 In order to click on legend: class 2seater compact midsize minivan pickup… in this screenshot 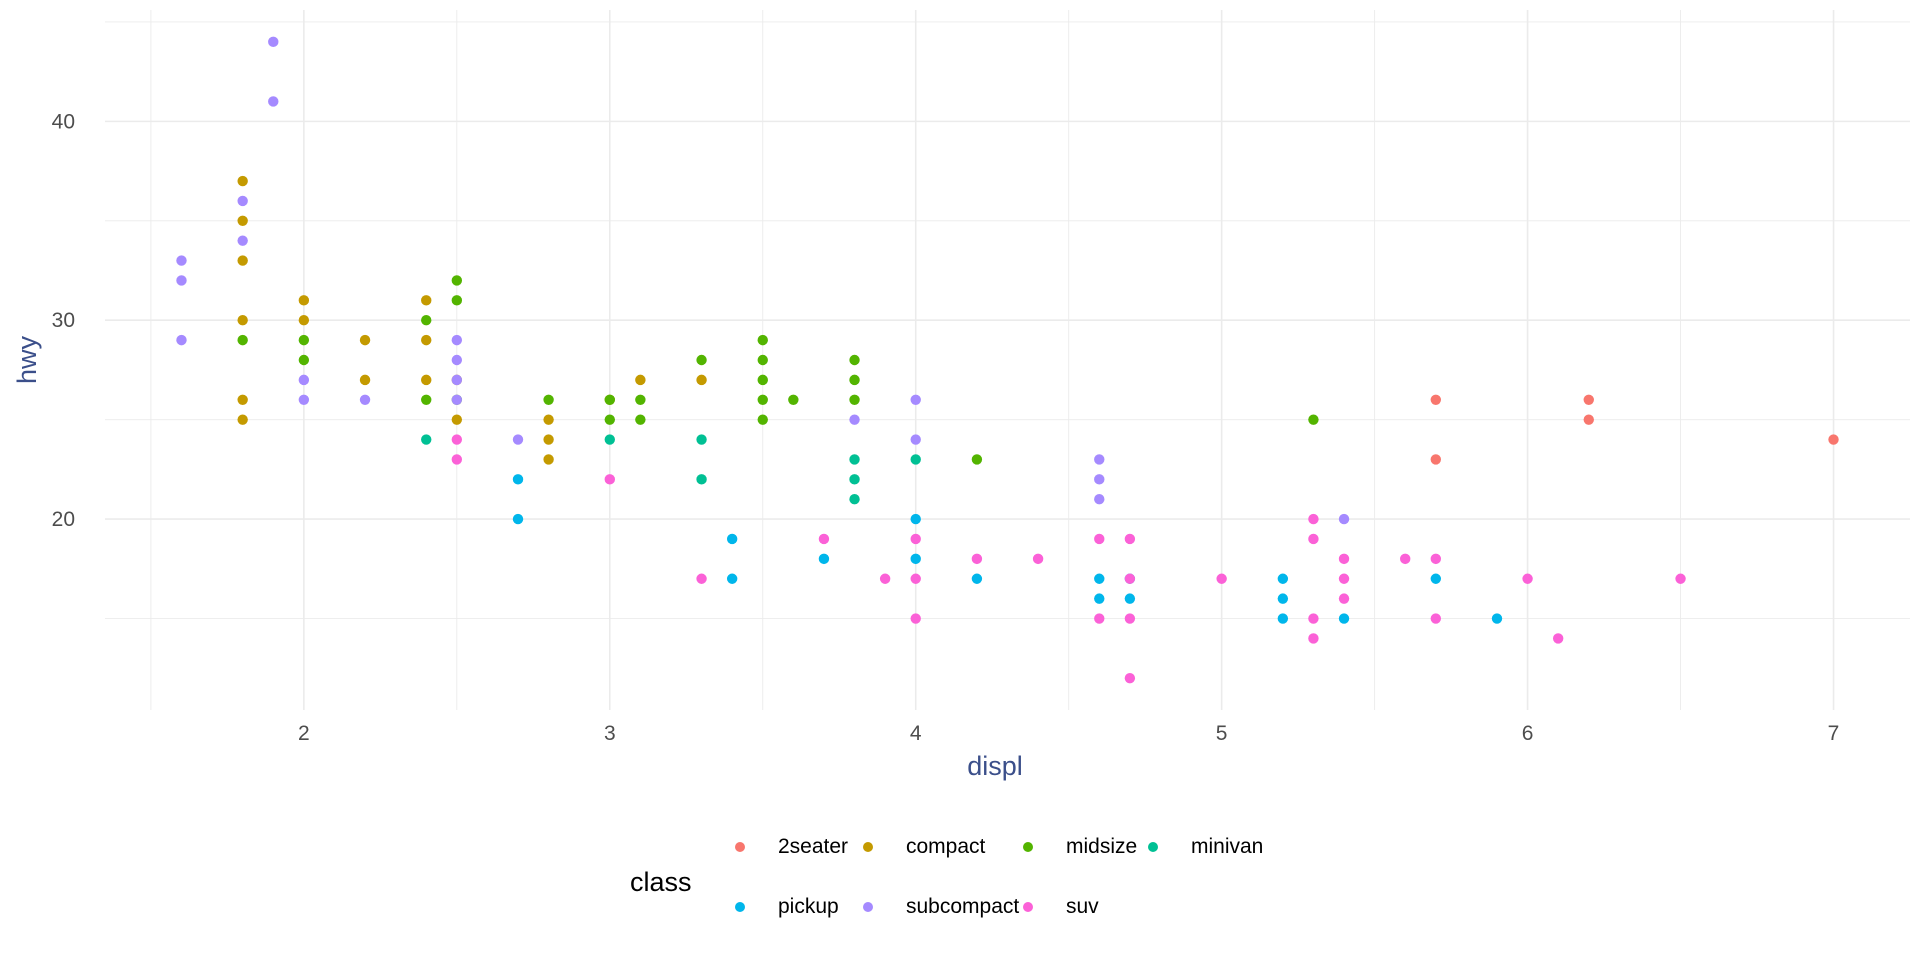, I will do `click(1010, 885)`.